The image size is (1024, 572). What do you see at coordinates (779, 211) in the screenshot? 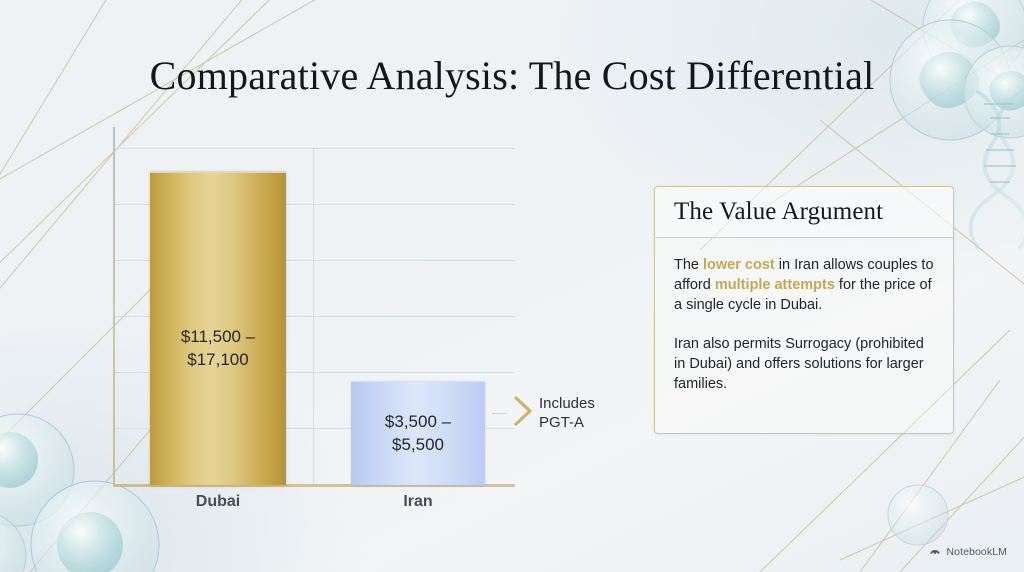
I see `panel-title: The Value Argument` at bounding box center [779, 211].